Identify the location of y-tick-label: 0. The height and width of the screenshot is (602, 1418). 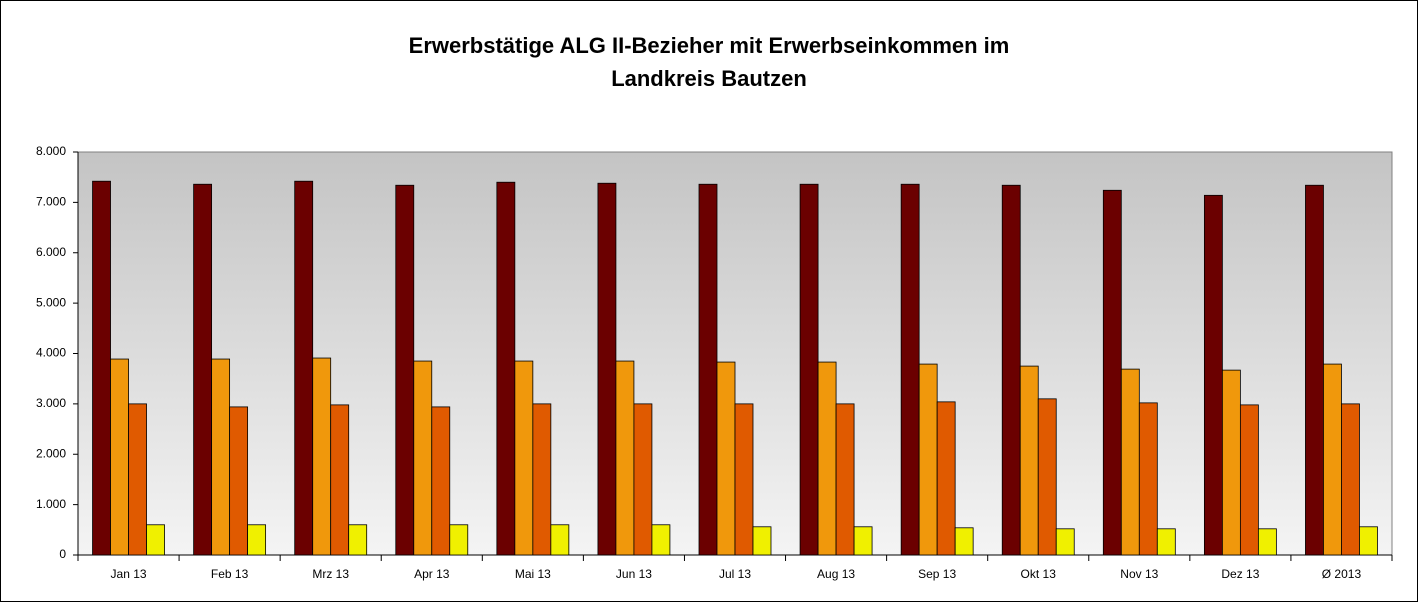
(62, 554).